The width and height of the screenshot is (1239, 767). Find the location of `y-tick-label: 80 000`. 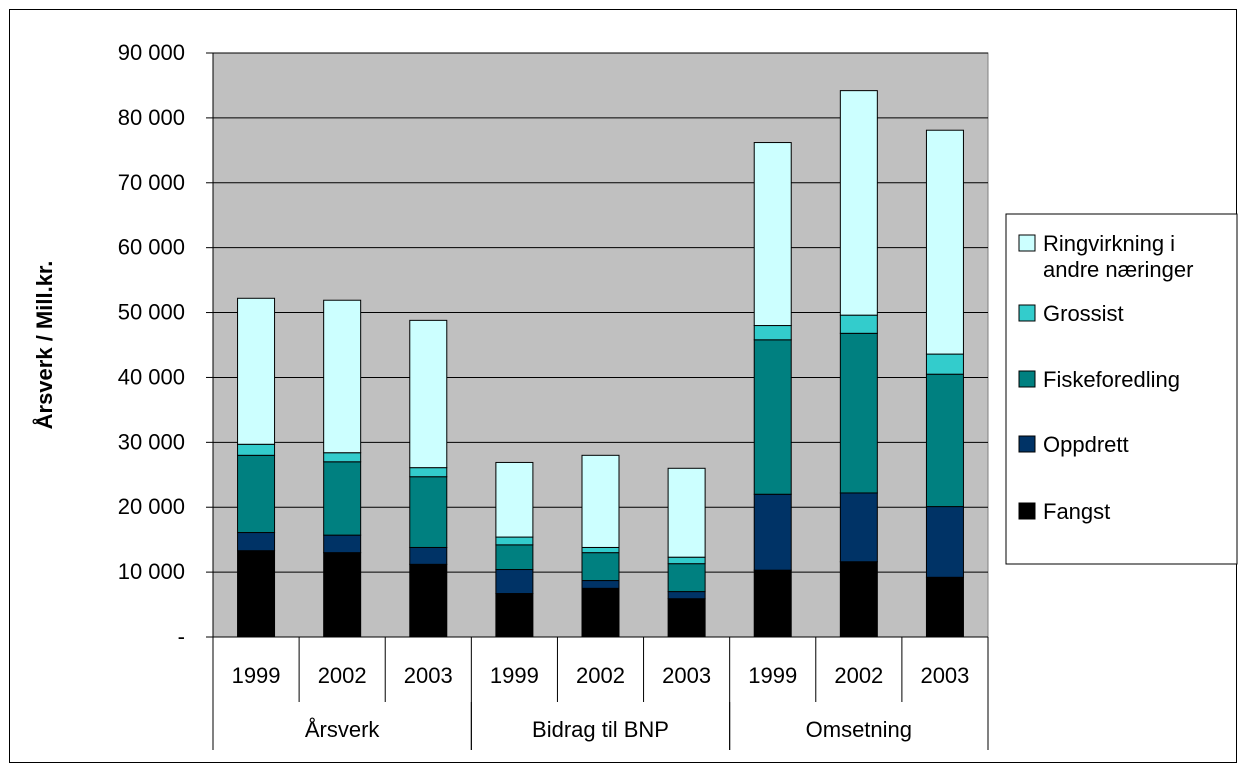

y-tick-label: 80 000 is located at coordinates (151, 117).